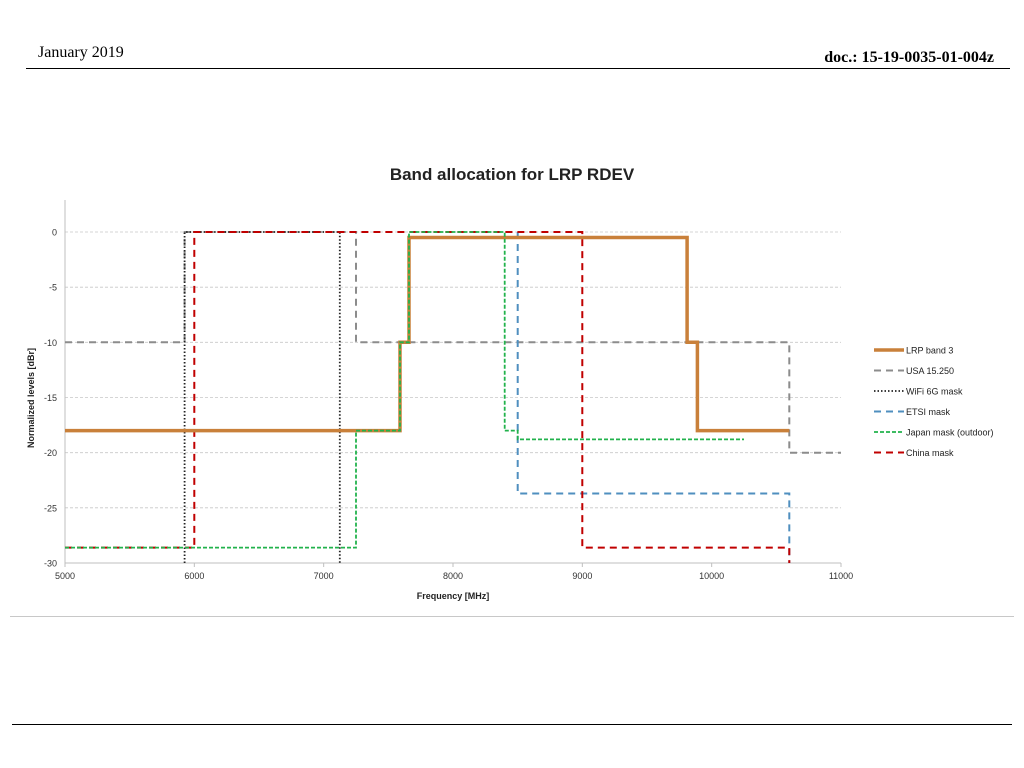 This screenshot has height=768, width=1024. I want to click on y-tick-label: 0, so click(54, 233).